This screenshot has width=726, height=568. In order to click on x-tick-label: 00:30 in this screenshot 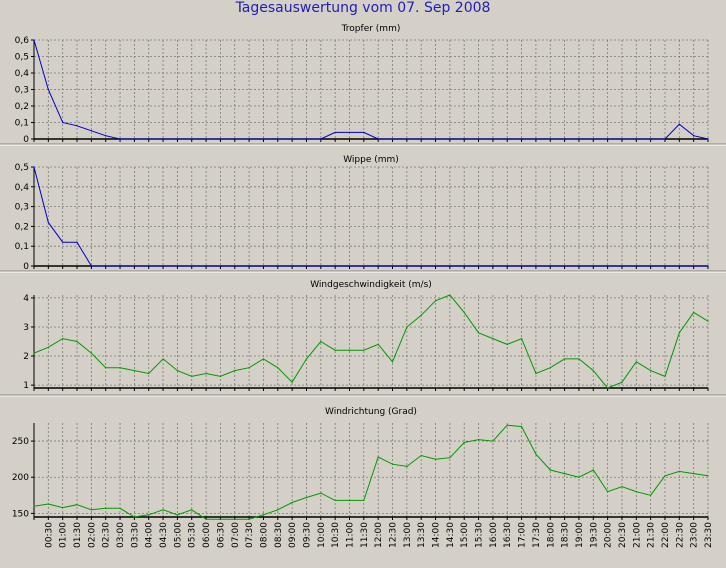, I will do `click(49, 535)`.